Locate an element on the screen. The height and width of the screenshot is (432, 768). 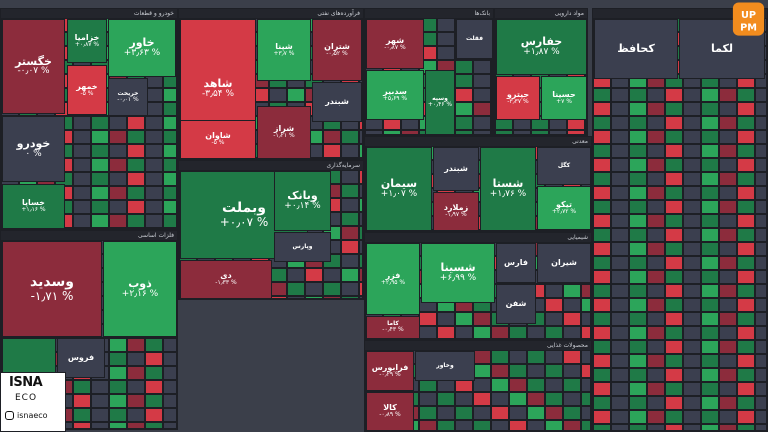
stock-symbol: فقلت is located at coordinates (474, 38).